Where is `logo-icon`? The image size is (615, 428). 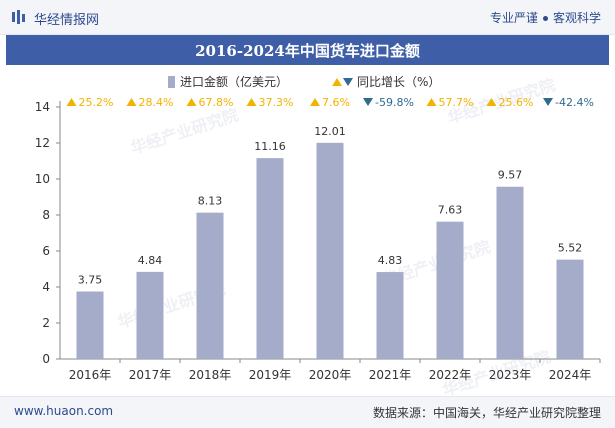
logo-icon is located at coordinates (18, 17).